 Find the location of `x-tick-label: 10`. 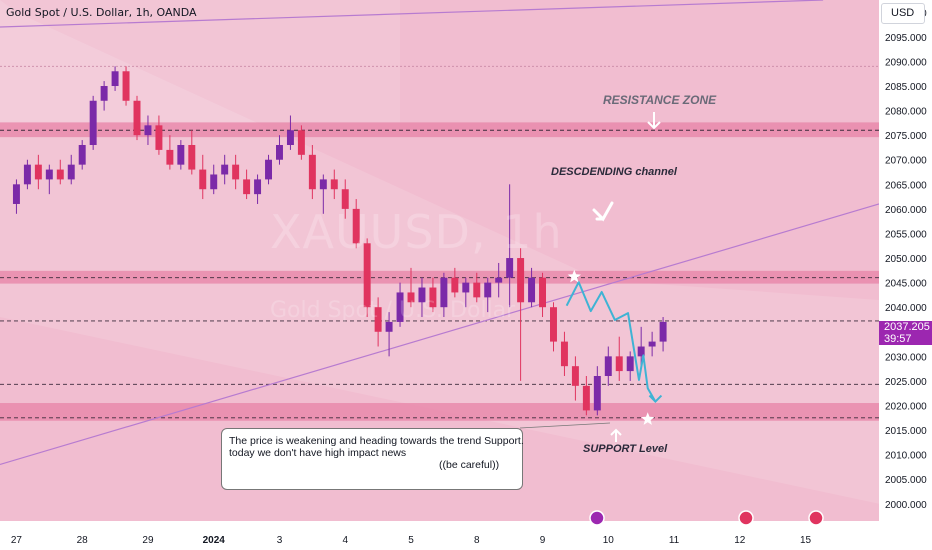

x-tick-label: 10 is located at coordinates (609, 540).